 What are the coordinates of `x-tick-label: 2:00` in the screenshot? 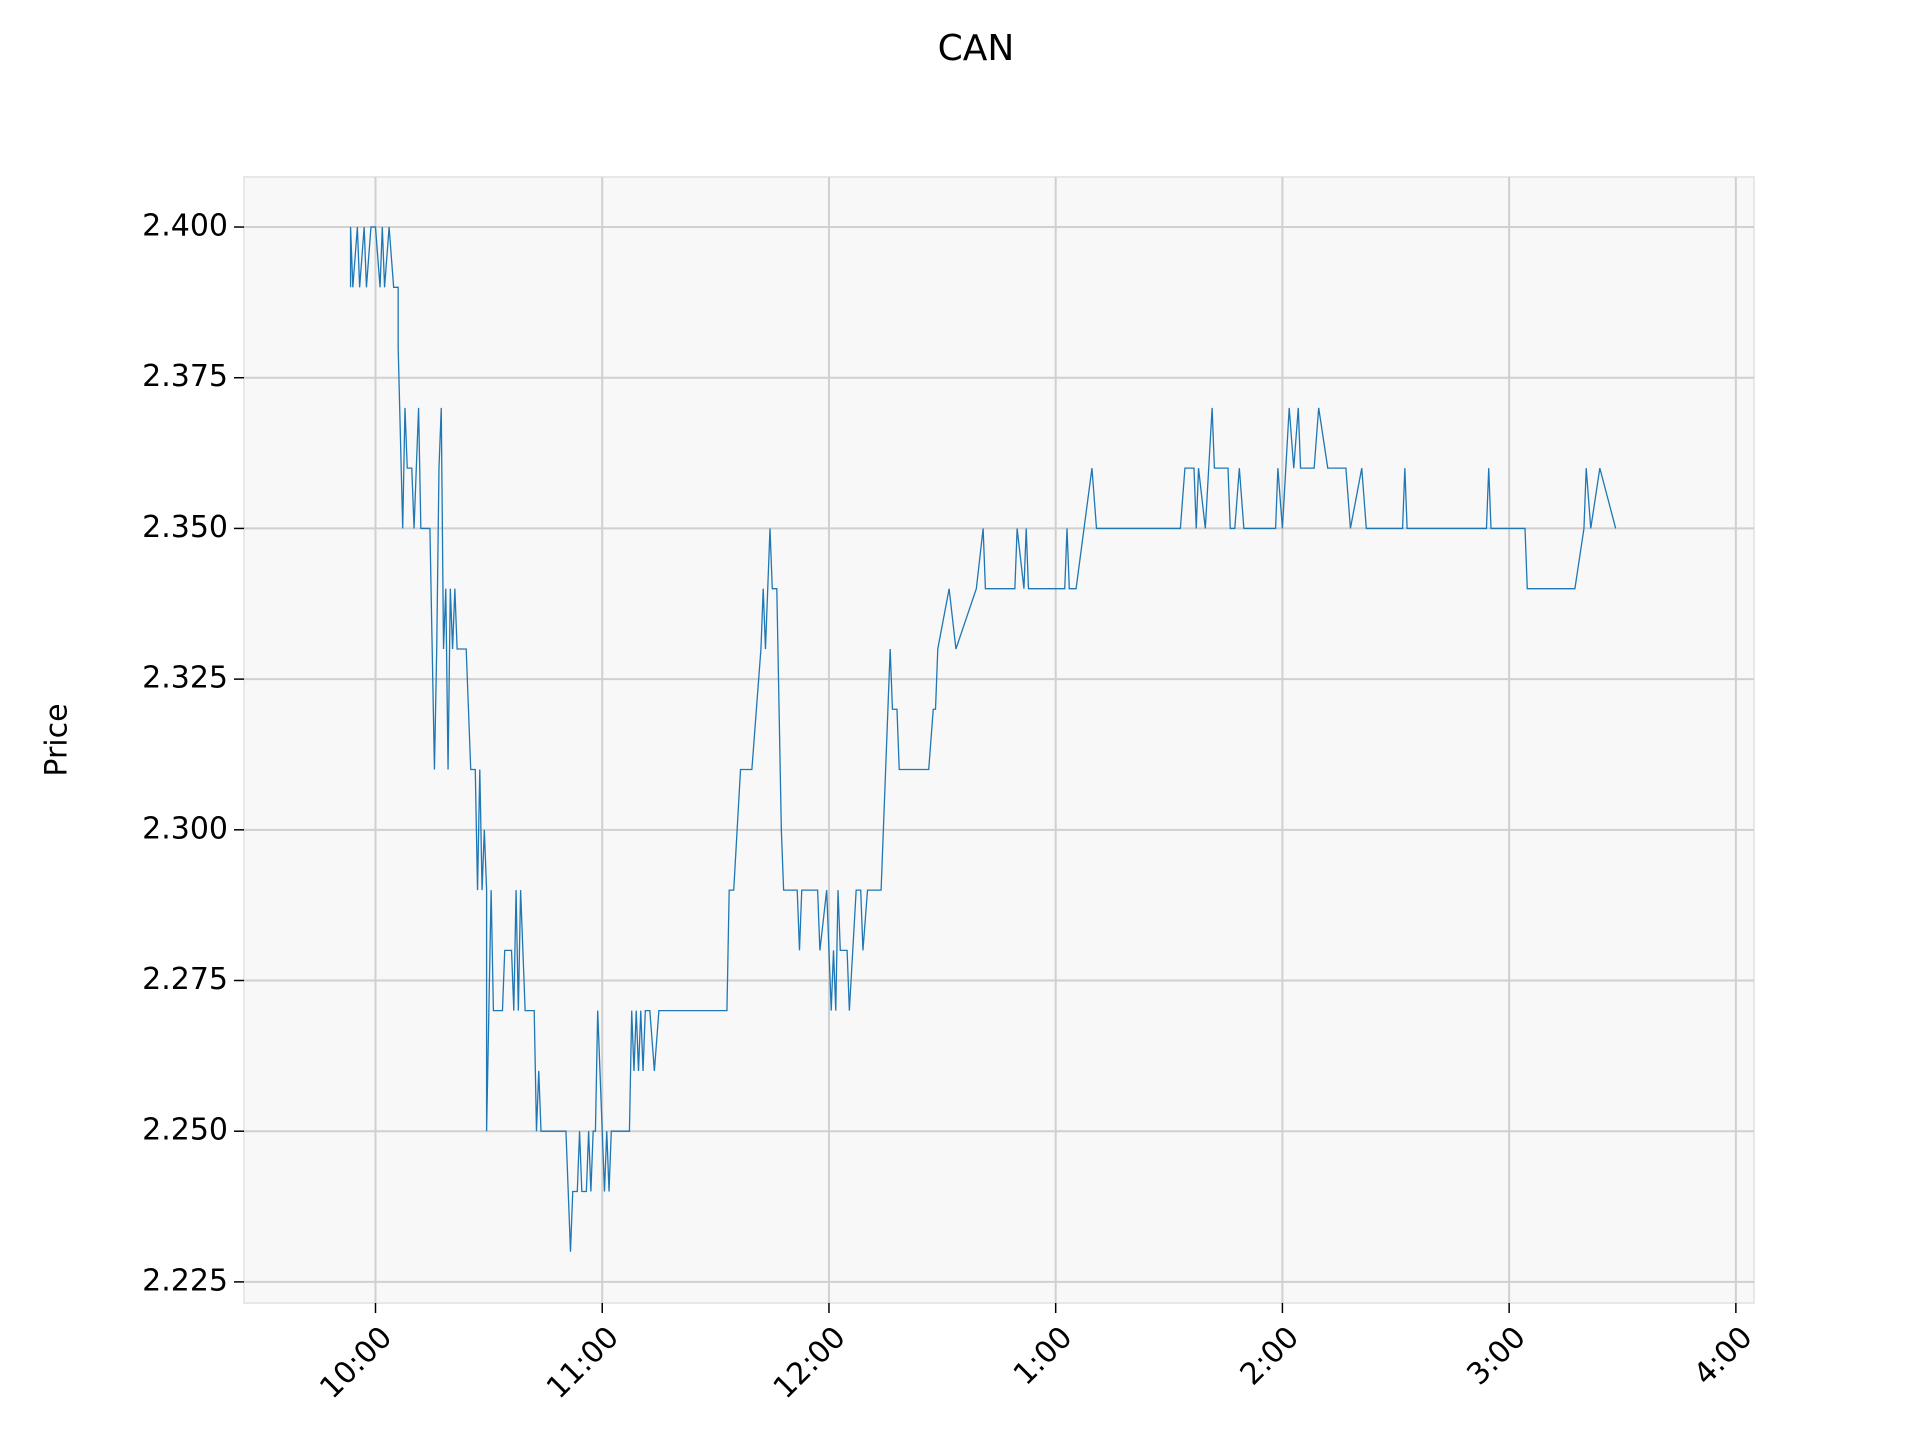 It's located at (1270, 1356).